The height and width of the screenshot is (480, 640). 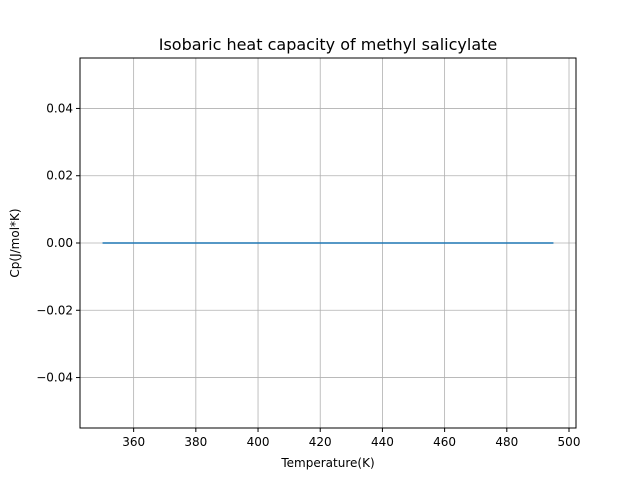 I want to click on y-tick-label: 0.02, so click(x=59, y=176).